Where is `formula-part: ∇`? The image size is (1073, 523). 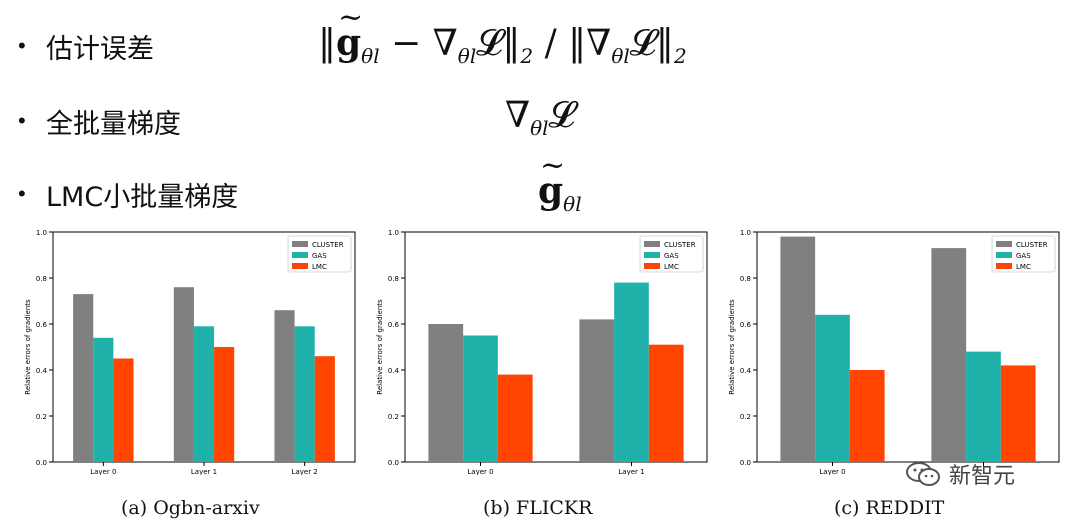
formula-part: ∇ is located at coordinates (518, 115).